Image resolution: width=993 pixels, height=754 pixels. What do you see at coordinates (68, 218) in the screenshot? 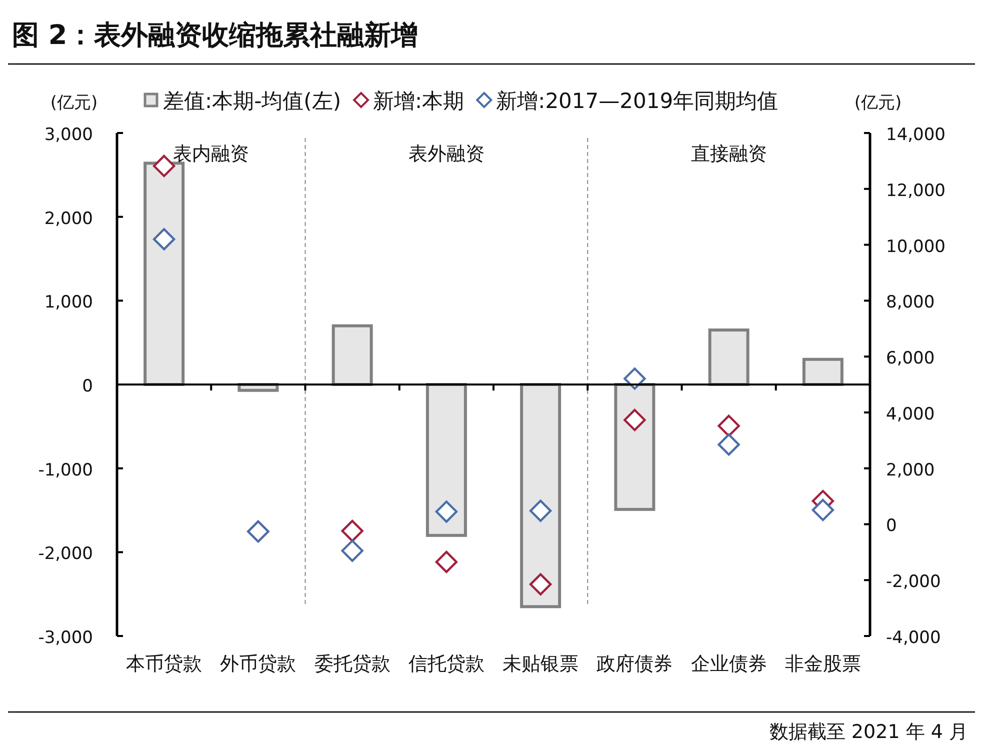
I see `y-tick-label: 2,000` at bounding box center [68, 218].